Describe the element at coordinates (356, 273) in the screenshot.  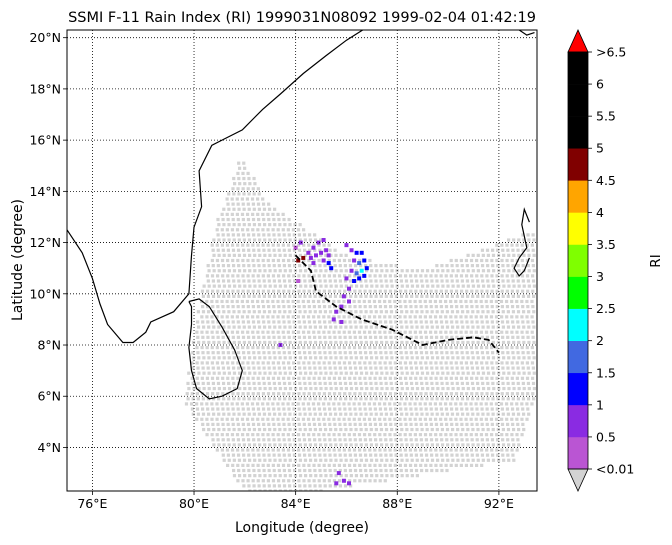
I see `rain-point` at that location.